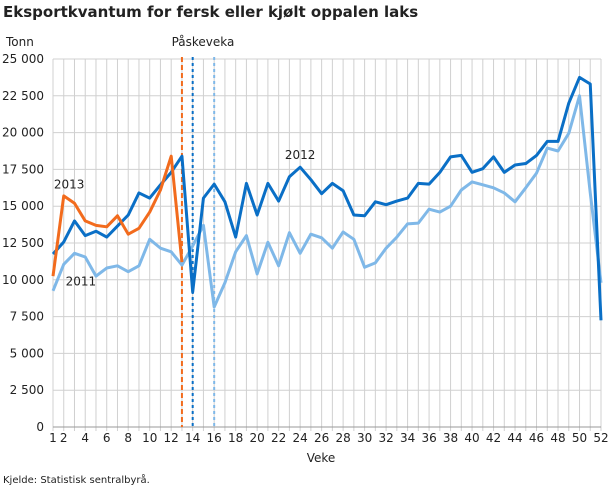  Describe the element at coordinates (257, 438) in the screenshot. I see `x-tick-label: 20` at that location.